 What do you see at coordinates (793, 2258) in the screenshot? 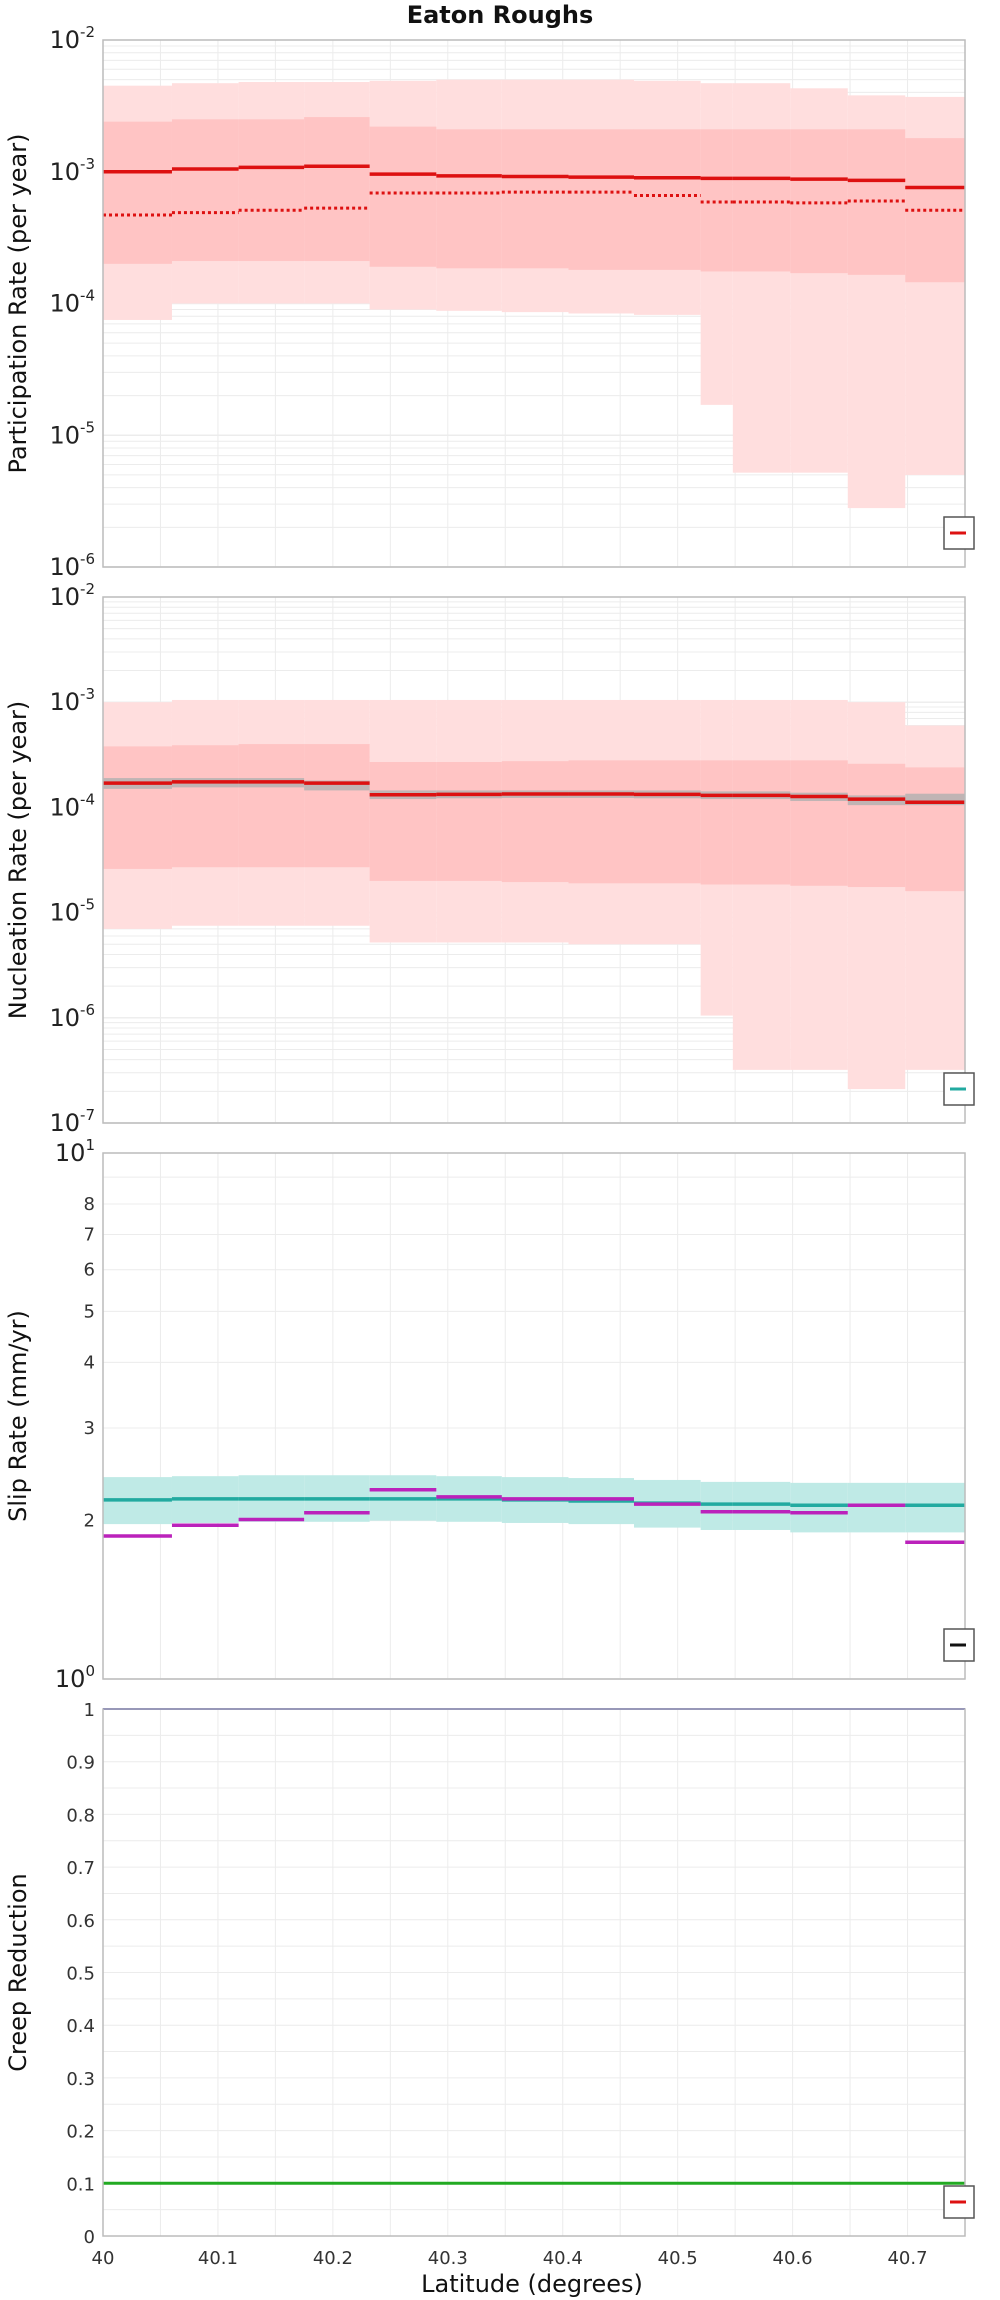
I see `x-tick-label: 40.6` at bounding box center [793, 2258].